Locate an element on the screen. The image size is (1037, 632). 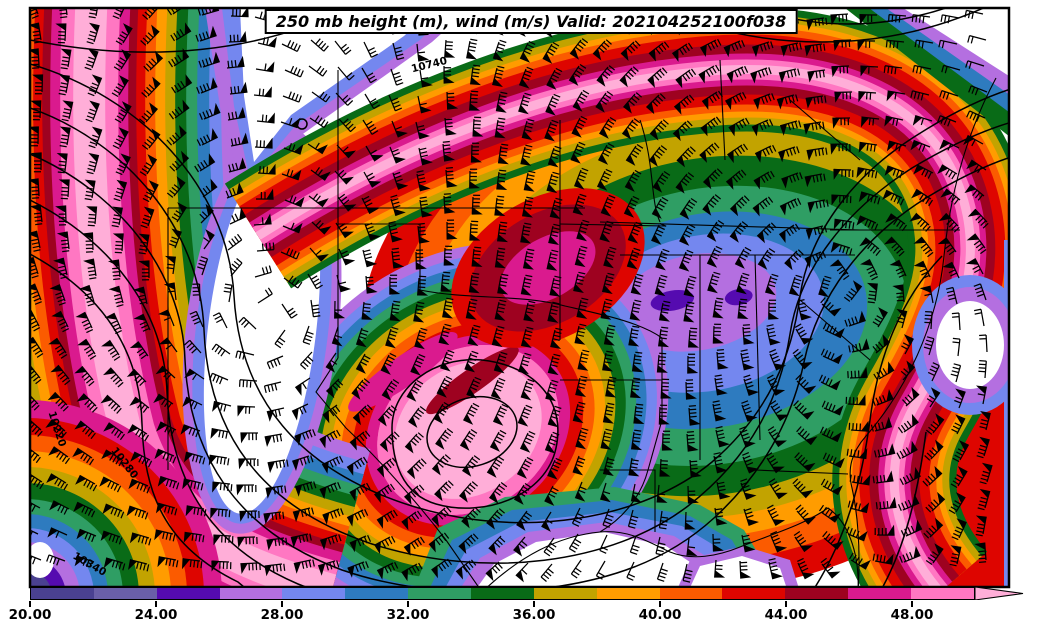
colorbar-tick-label: 36.00 is located at coordinates (534, 615).